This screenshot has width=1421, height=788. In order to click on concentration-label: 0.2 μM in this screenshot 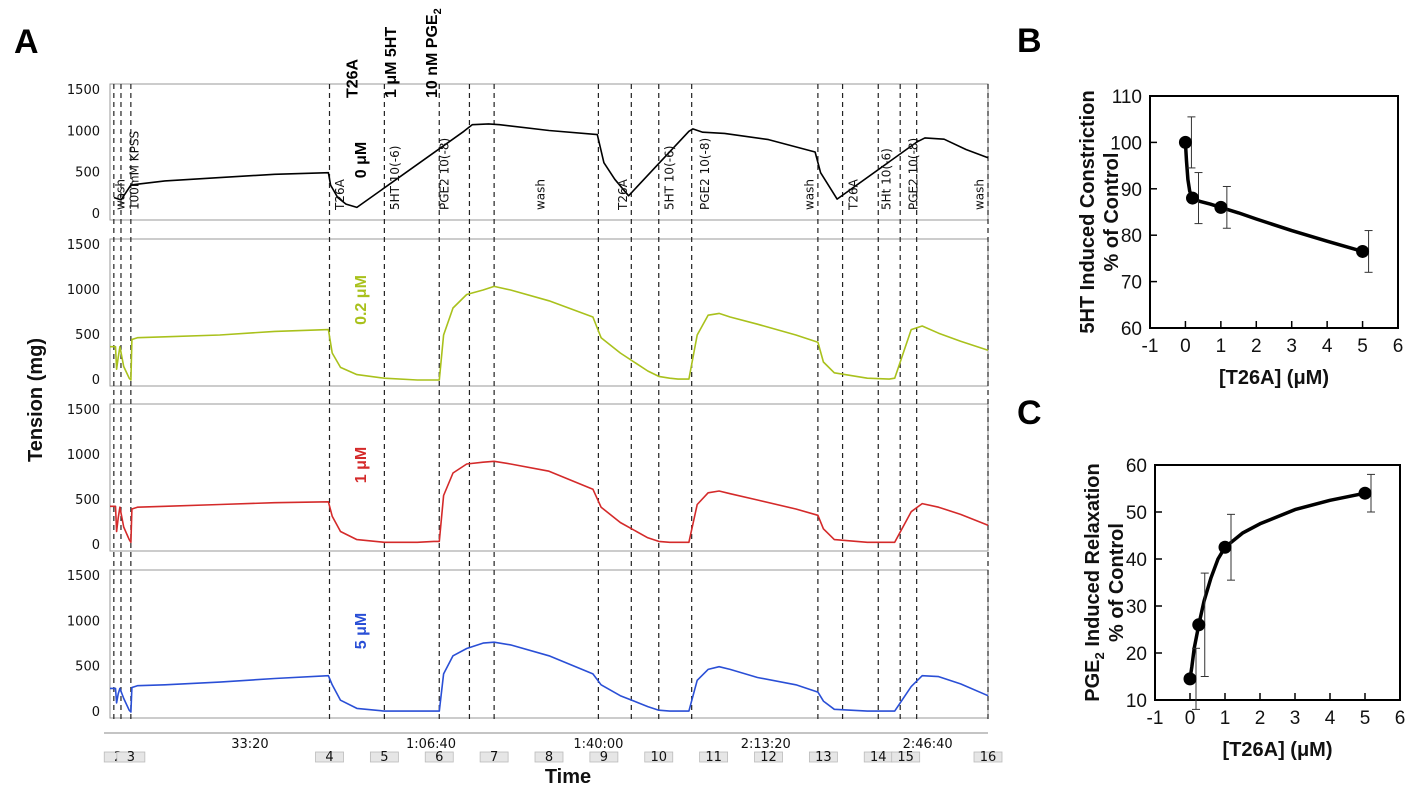, I will do `click(361, 300)`.